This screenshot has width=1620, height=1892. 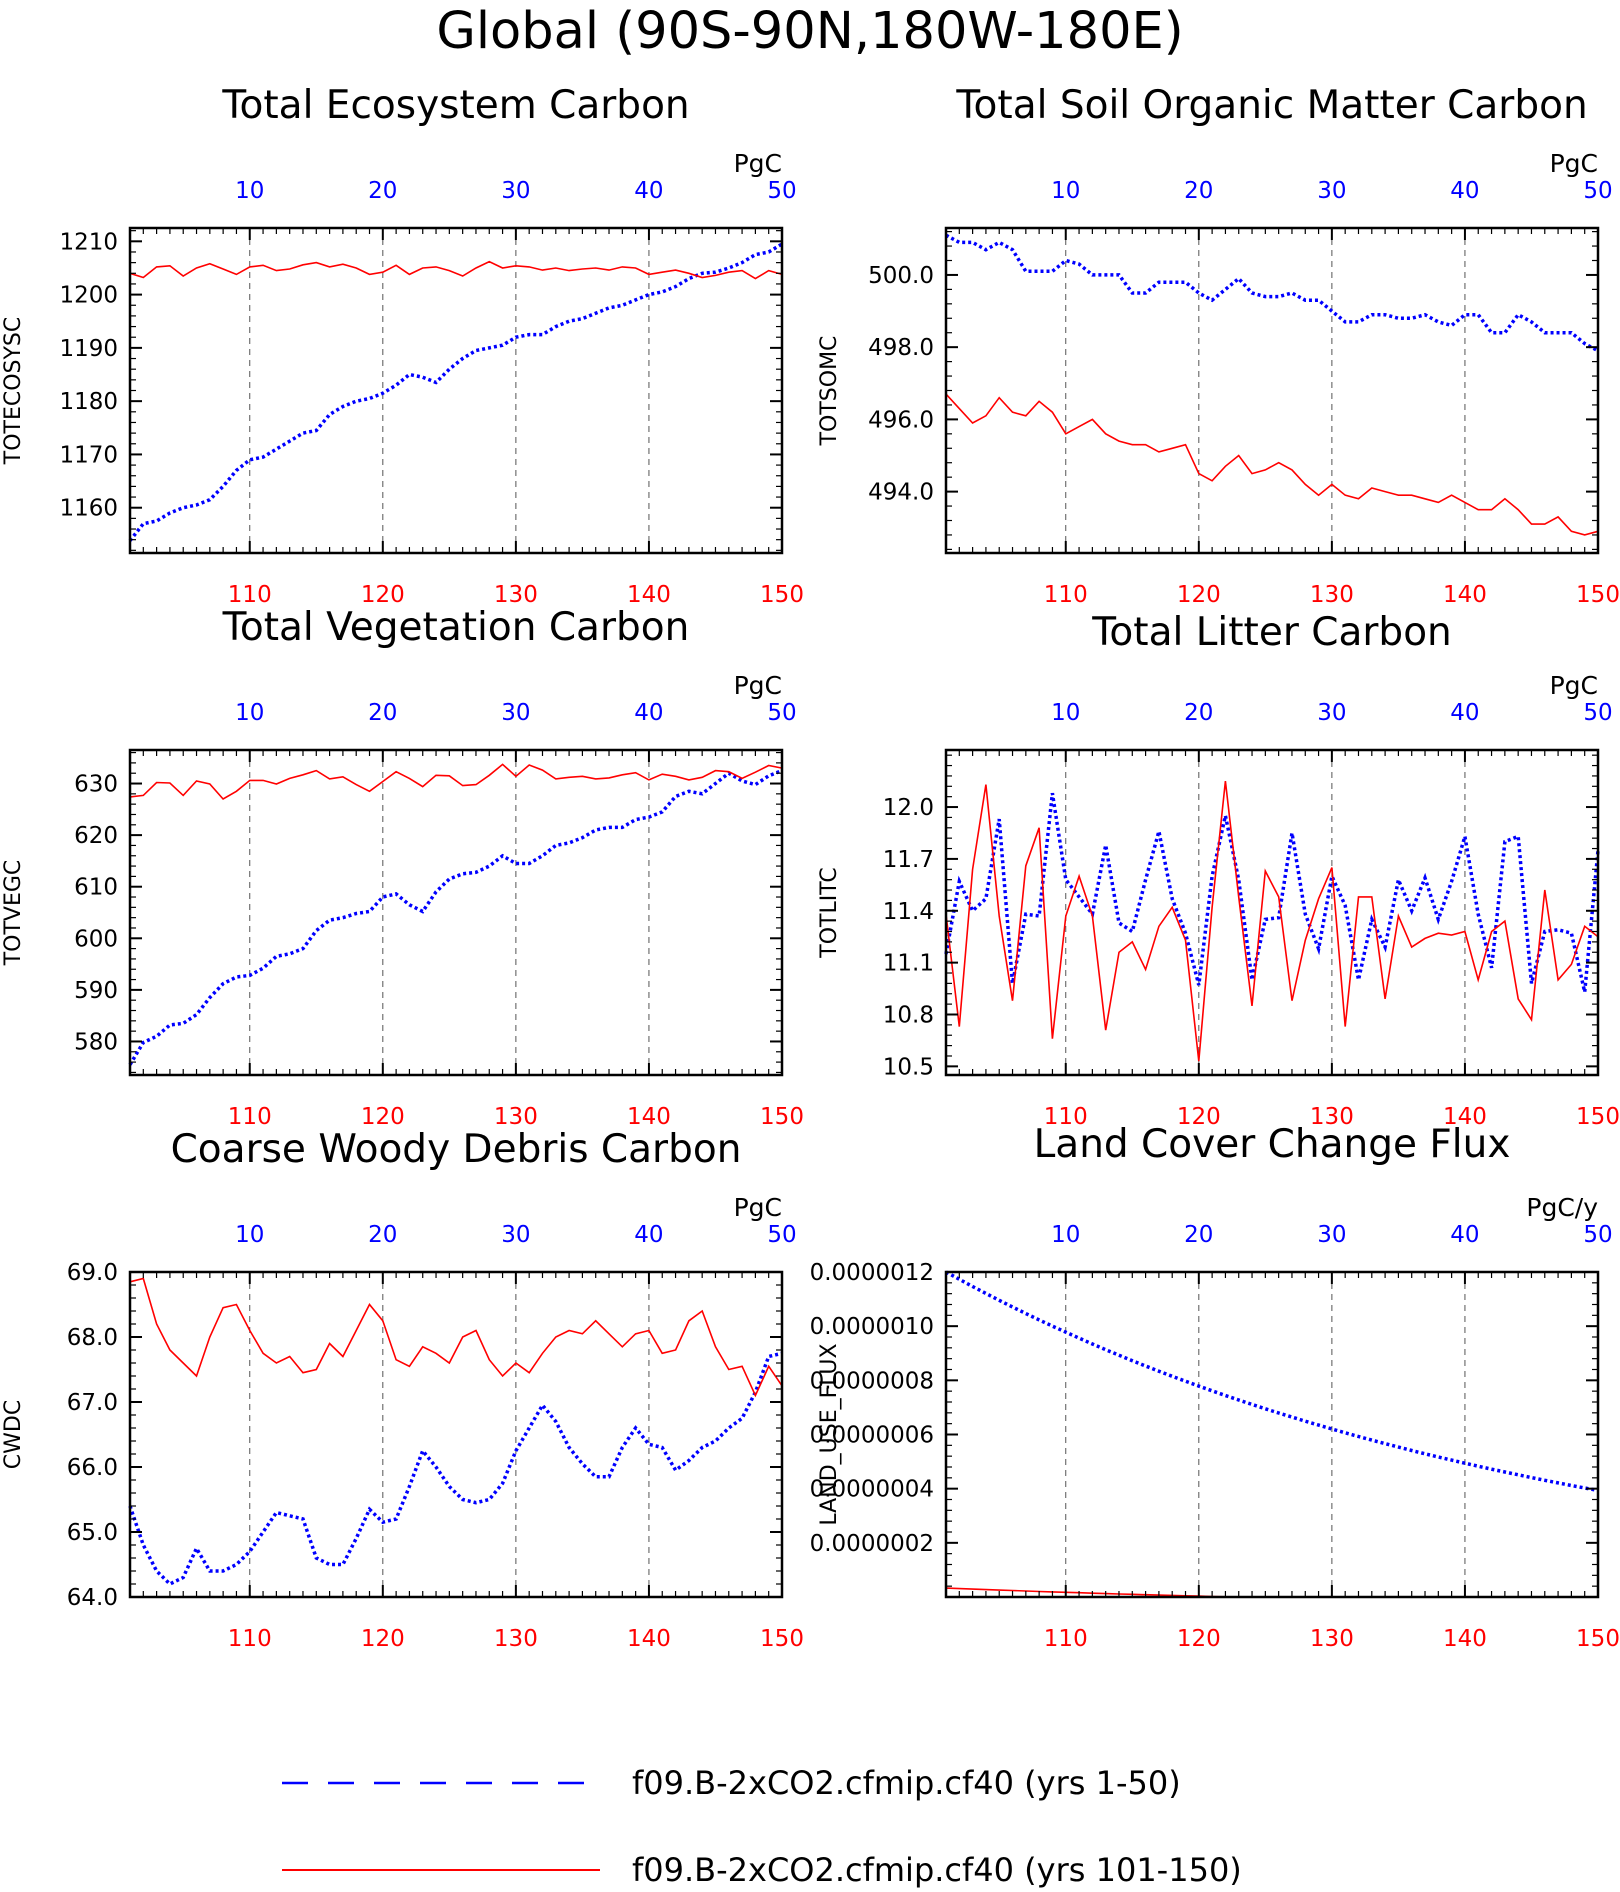 I want to click on y-tick-label: 65.0, so click(x=92, y=1533).